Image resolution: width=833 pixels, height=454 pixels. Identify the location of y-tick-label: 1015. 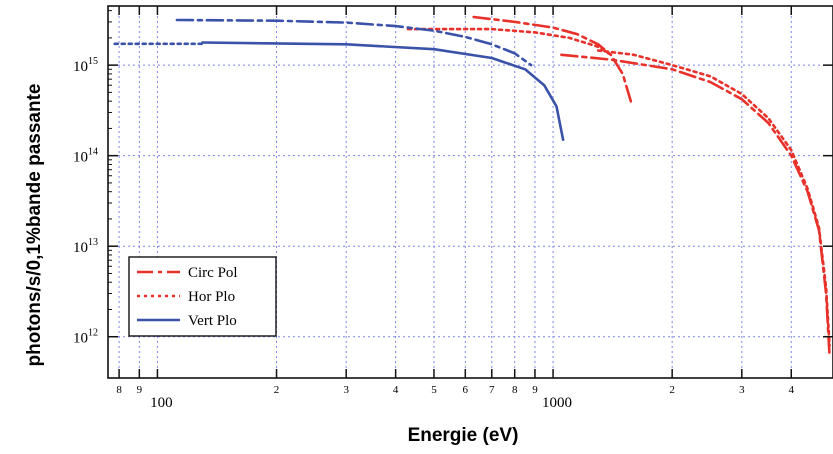
(85, 65).